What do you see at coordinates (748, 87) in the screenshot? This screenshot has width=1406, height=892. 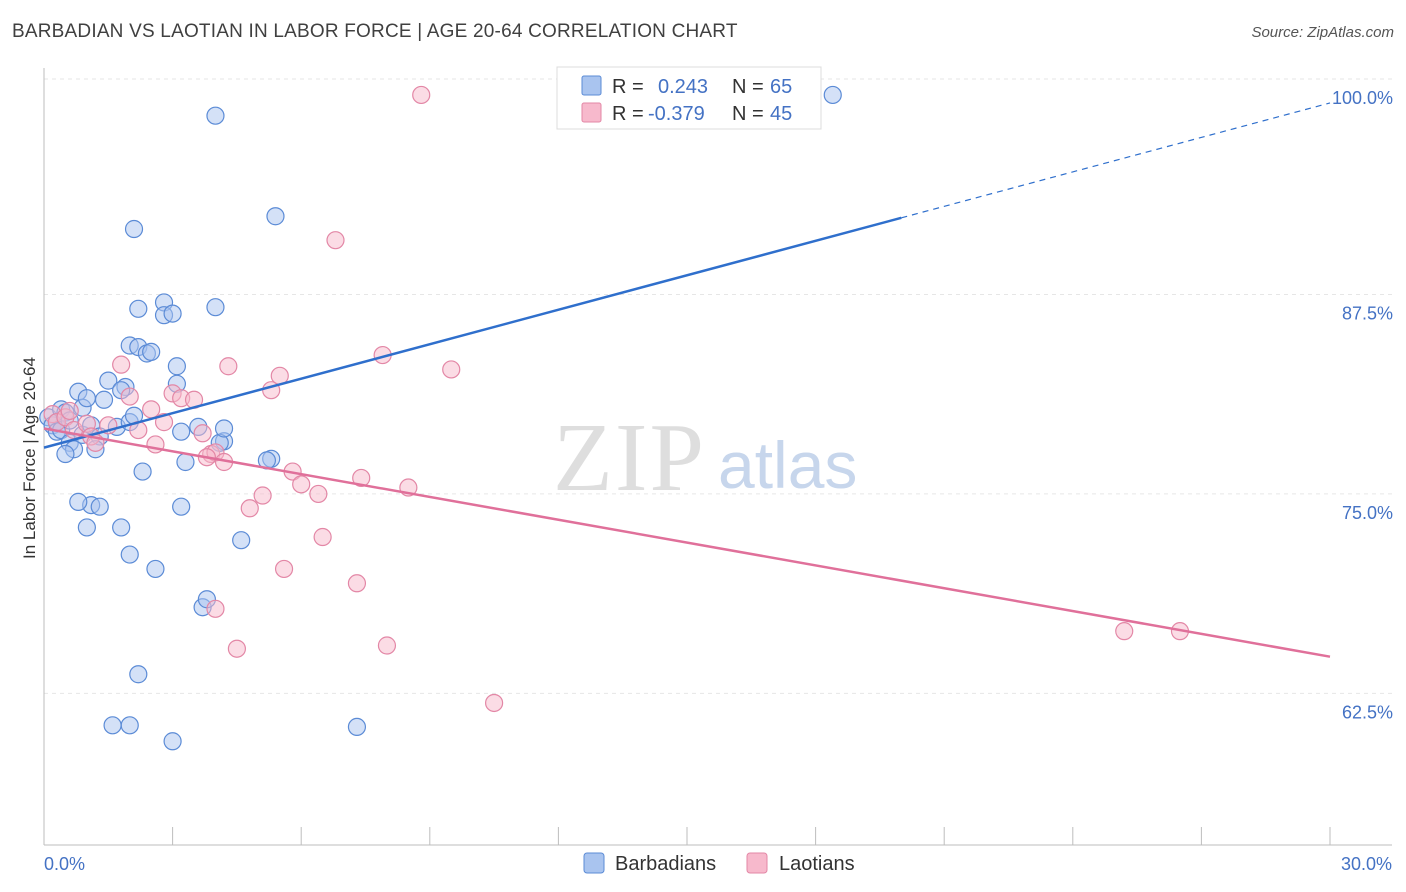 I see `legend-n-label-barbadians: N =` at bounding box center [748, 87].